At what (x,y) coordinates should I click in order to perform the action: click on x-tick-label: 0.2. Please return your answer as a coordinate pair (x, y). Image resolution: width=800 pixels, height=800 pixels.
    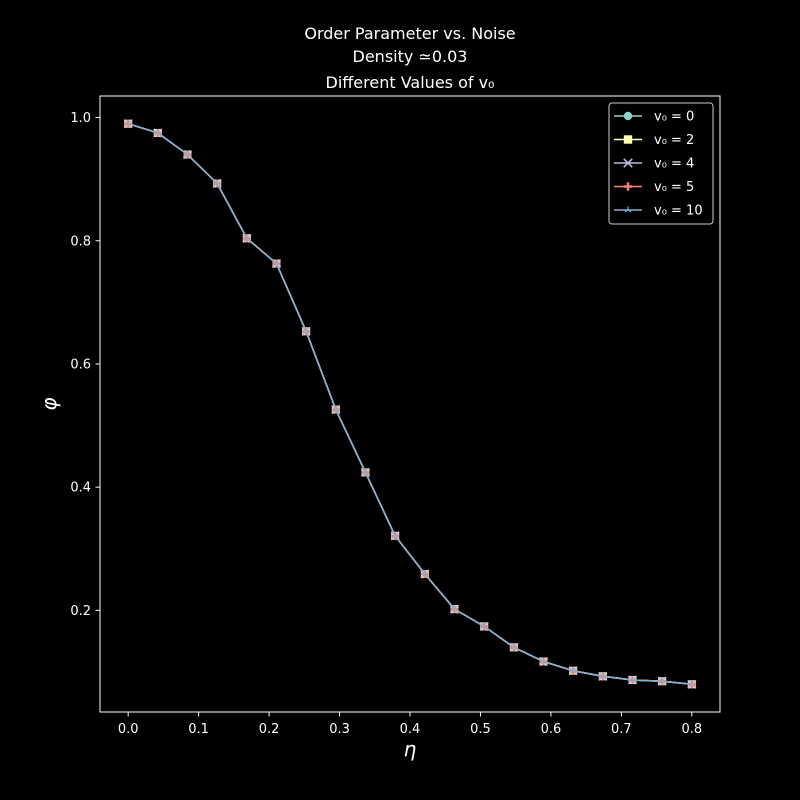
    Looking at the image, I should click on (269, 729).